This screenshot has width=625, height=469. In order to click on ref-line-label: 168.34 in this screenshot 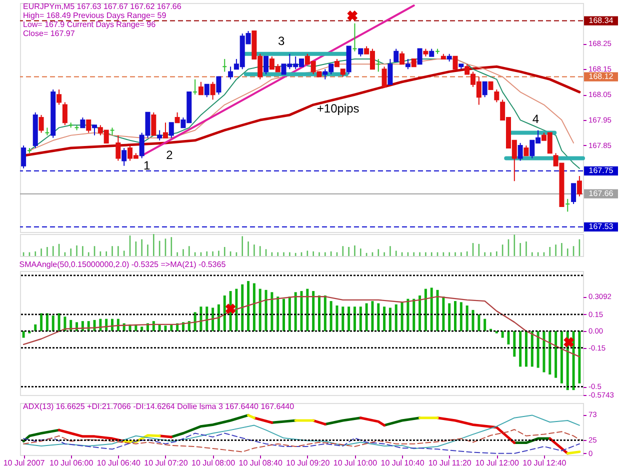, I will do `click(601, 20)`.